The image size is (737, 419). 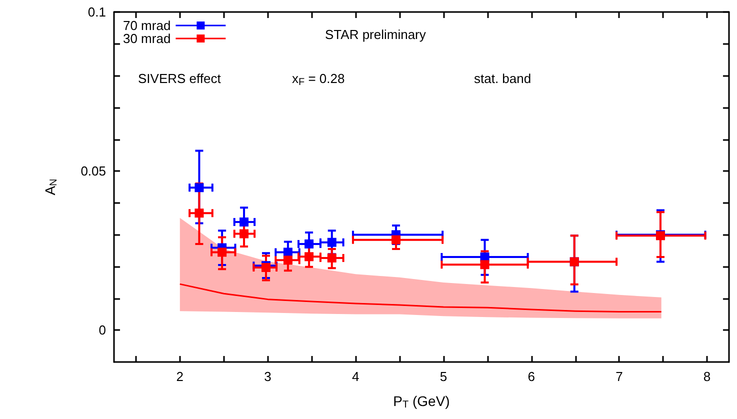 I want to click on x-tick-label: 6, so click(x=531, y=376).